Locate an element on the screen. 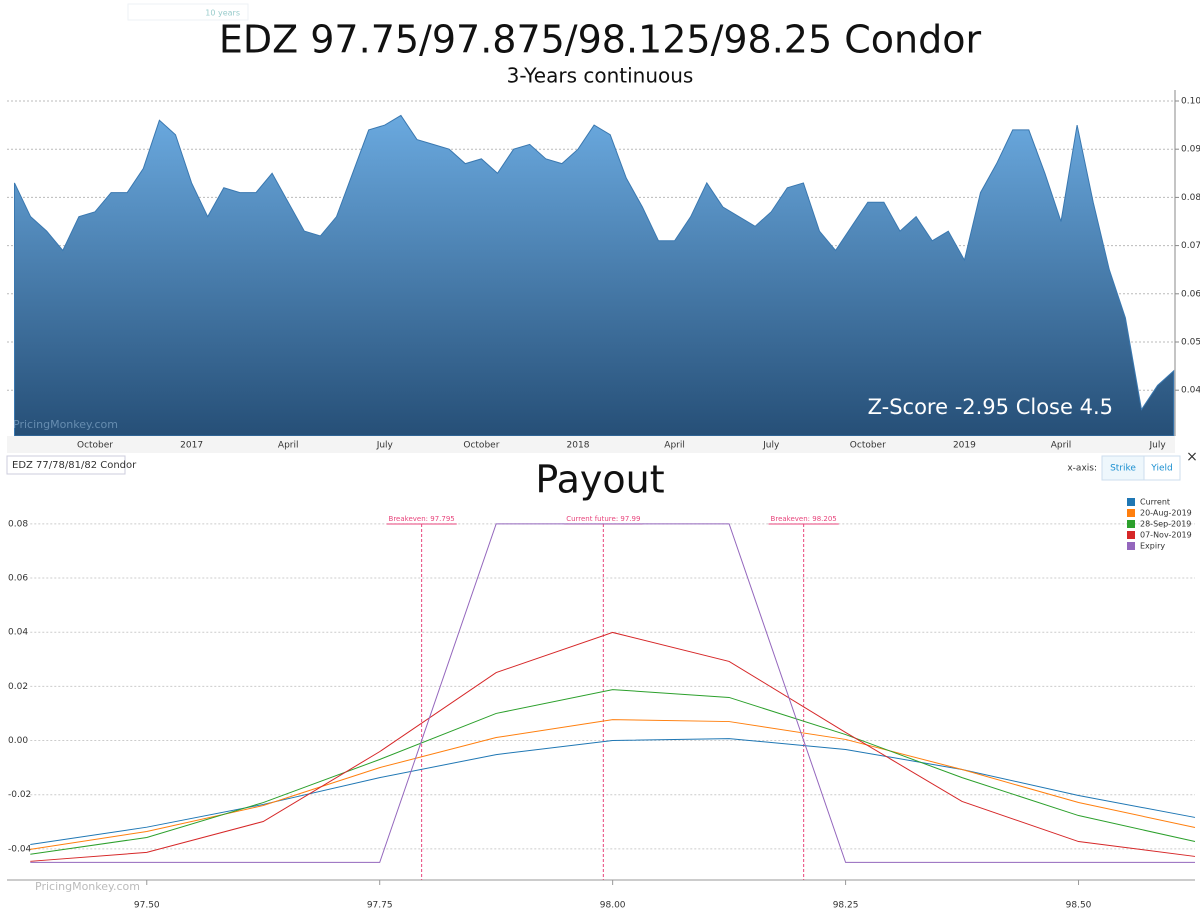  annotation: Z-Score -2.95 Close 4.5 is located at coordinates (990, 407).